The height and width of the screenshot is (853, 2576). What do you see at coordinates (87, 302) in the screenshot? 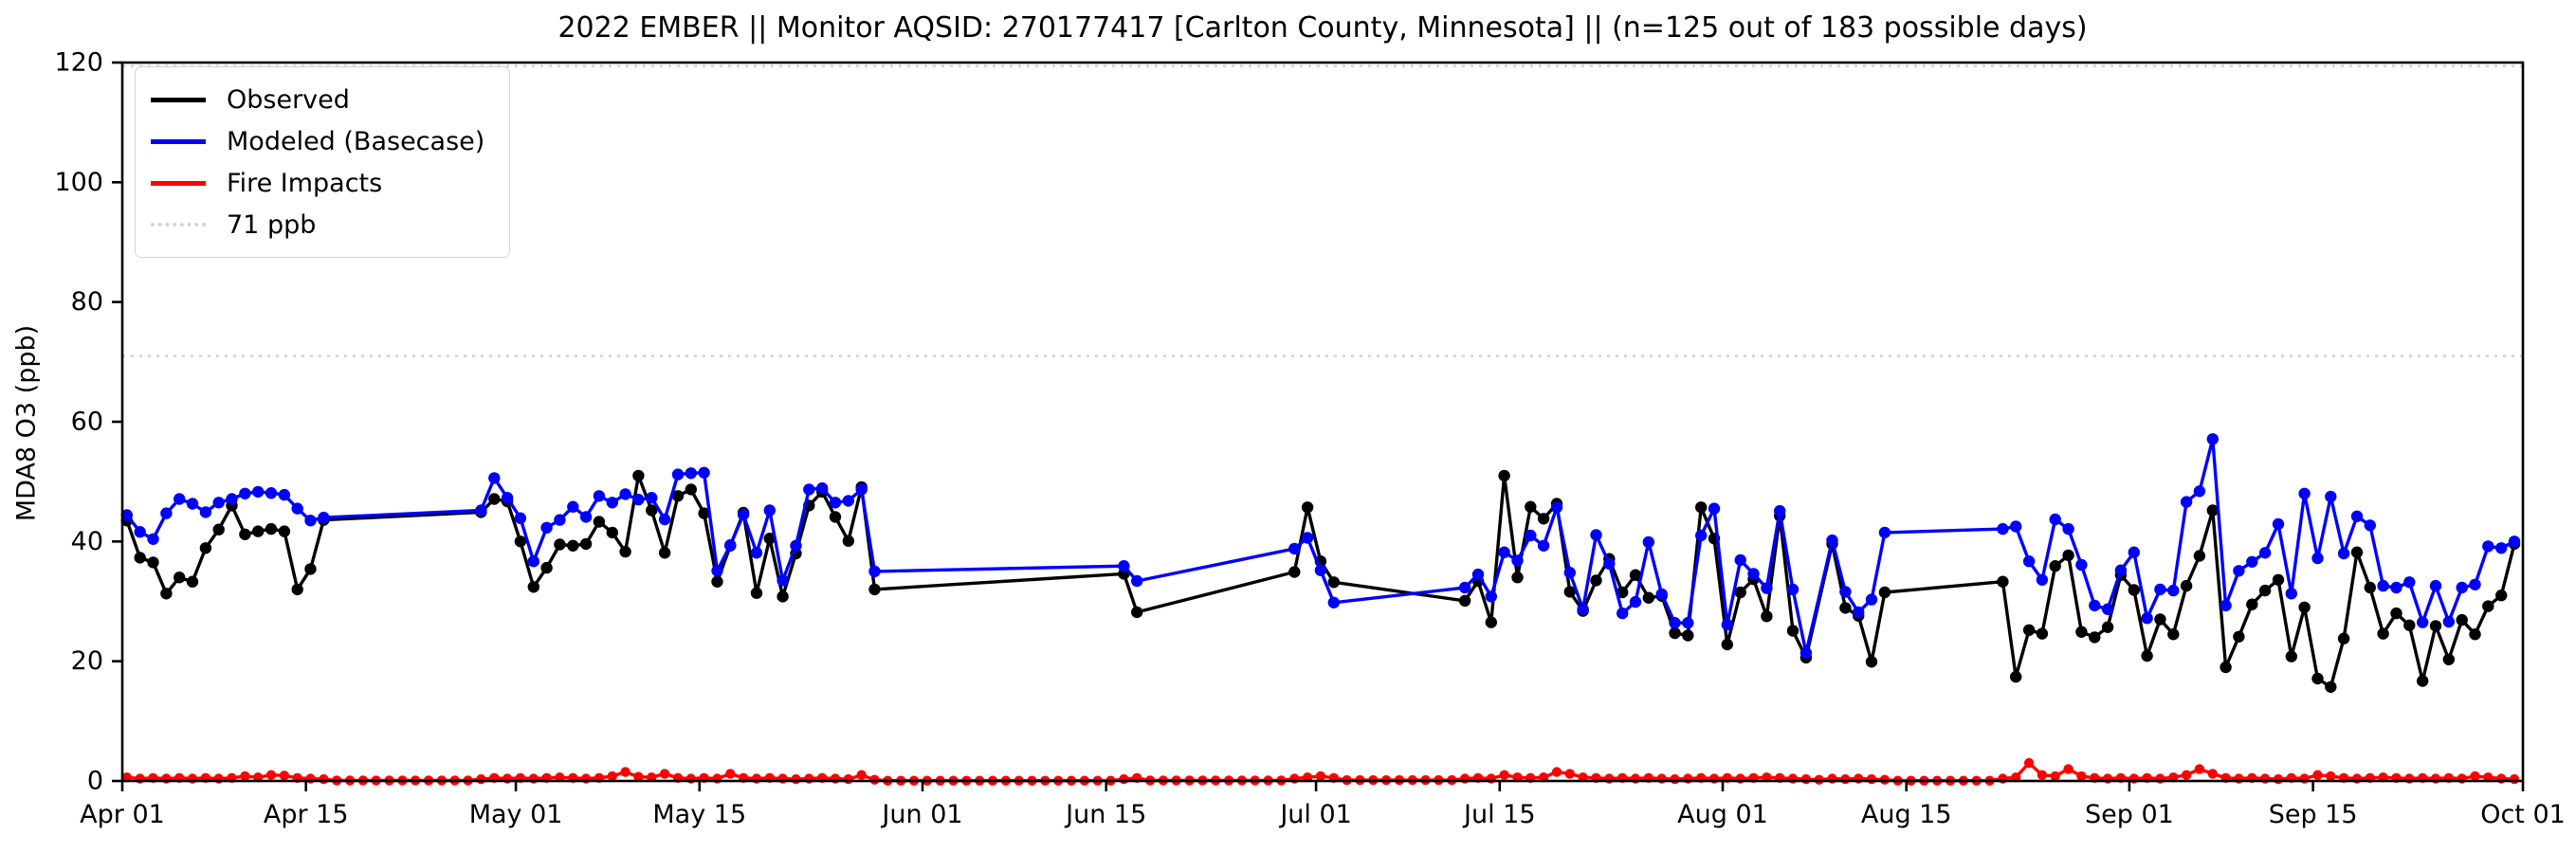
I see `y-tick-label: 80` at bounding box center [87, 302].